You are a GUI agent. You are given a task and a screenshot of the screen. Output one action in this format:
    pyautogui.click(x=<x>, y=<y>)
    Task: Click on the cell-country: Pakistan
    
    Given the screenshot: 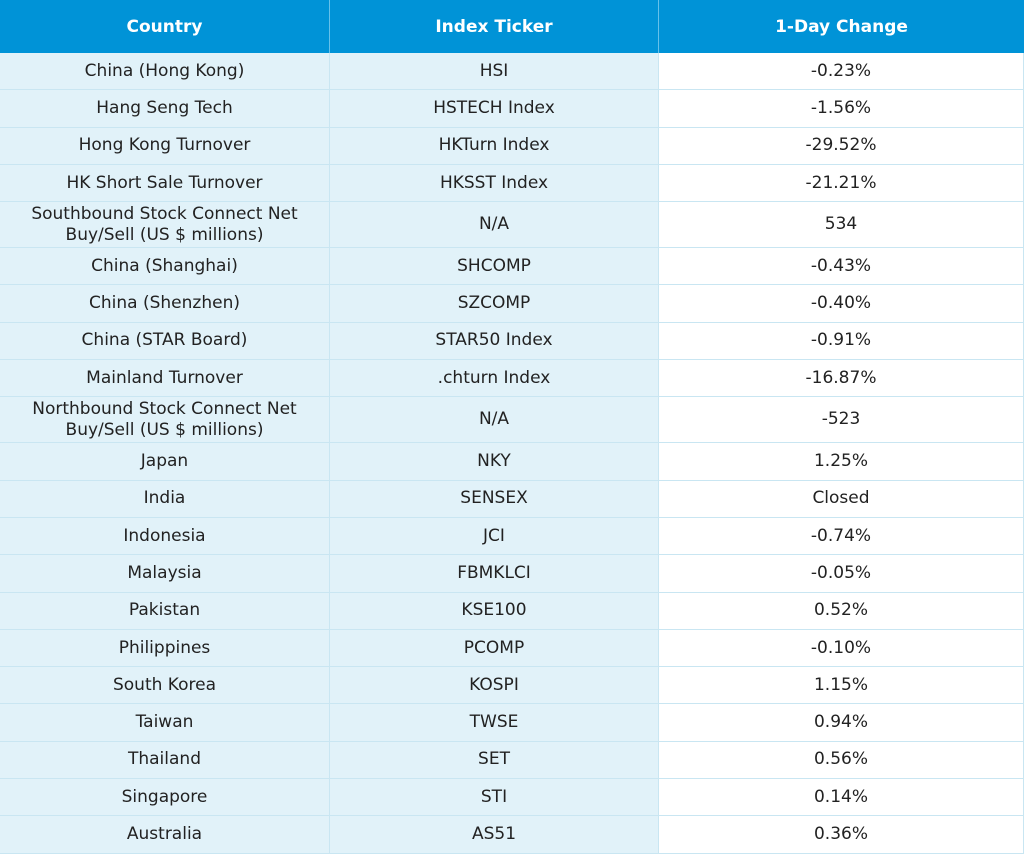 What is the action you would take?
    pyautogui.click(x=165, y=611)
    